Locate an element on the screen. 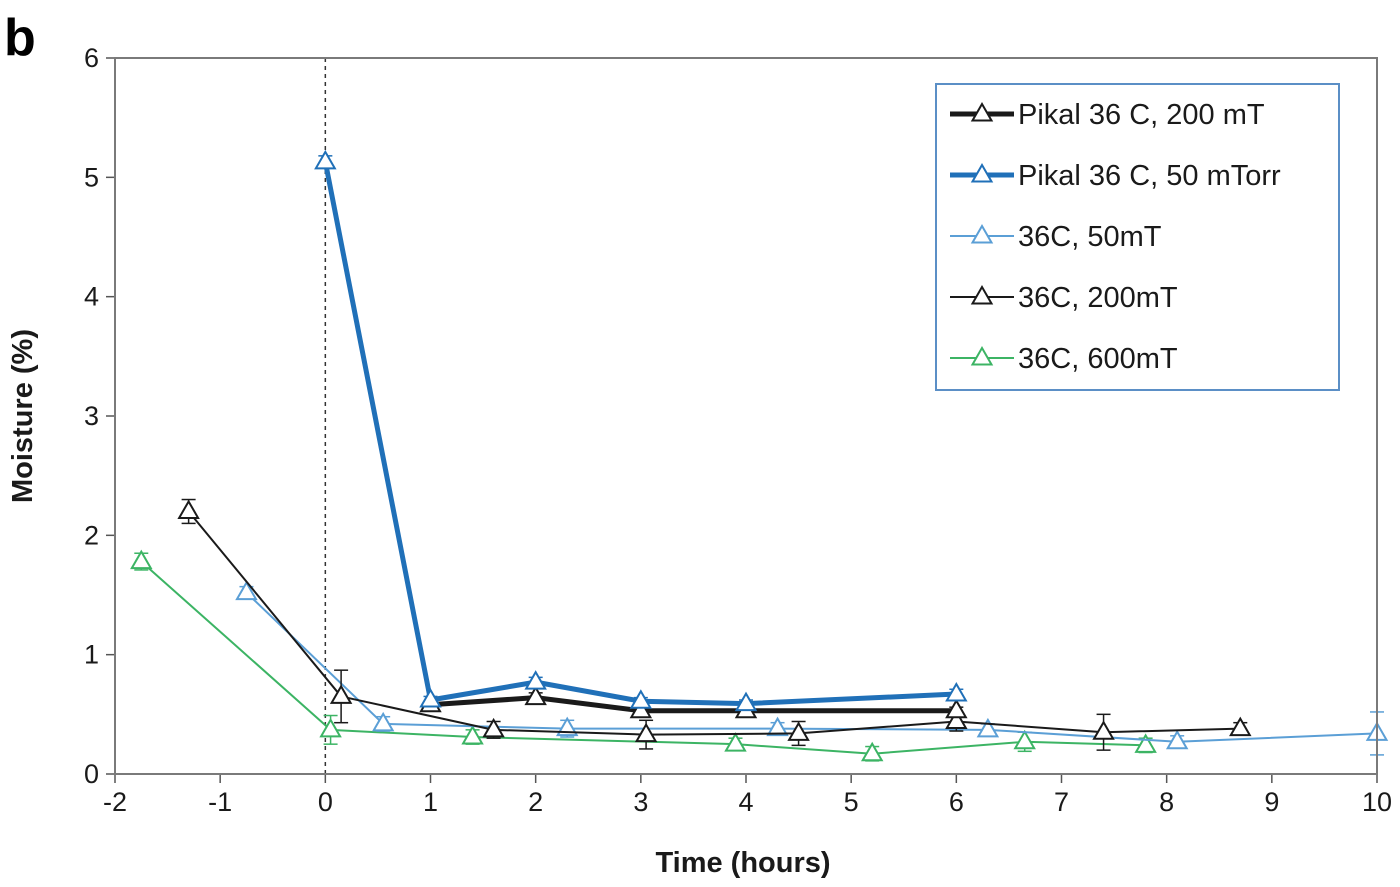  y-tick-label: 3 is located at coordinates (91, 416).